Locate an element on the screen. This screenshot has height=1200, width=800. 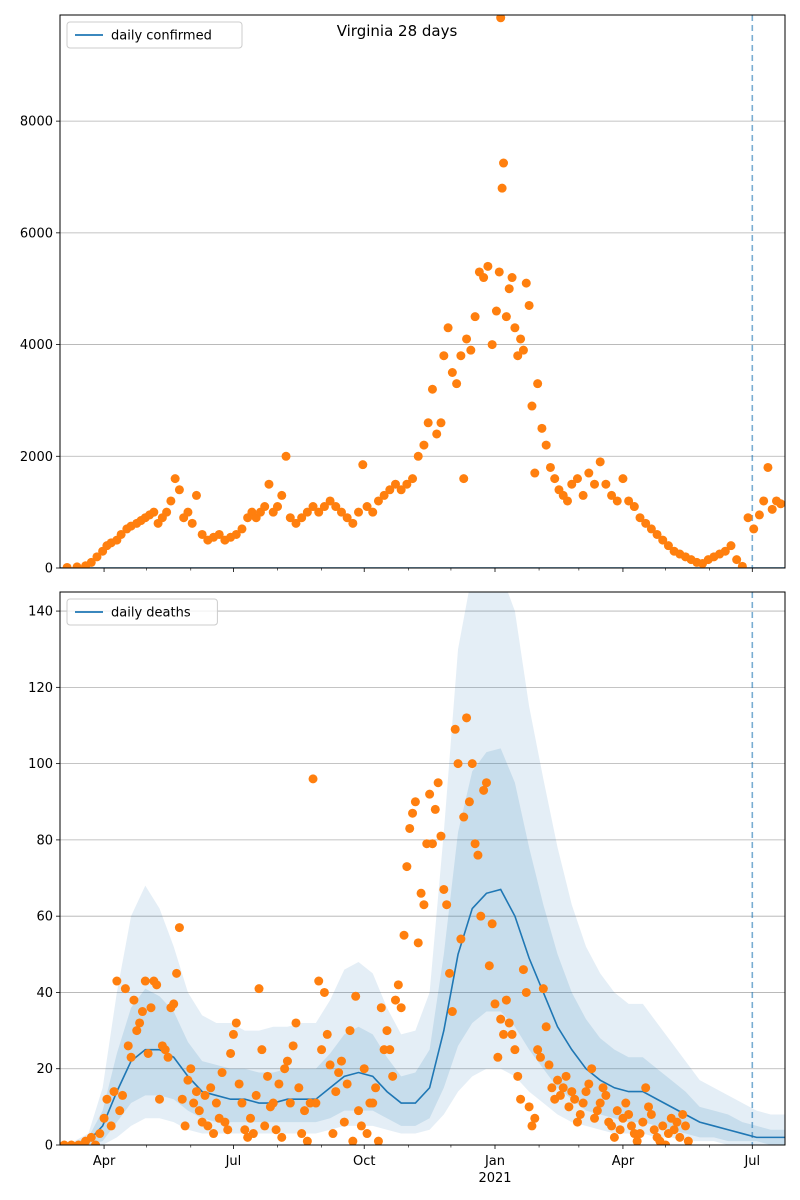
y-tick-label: 140 is located at coordinates (40, 612).